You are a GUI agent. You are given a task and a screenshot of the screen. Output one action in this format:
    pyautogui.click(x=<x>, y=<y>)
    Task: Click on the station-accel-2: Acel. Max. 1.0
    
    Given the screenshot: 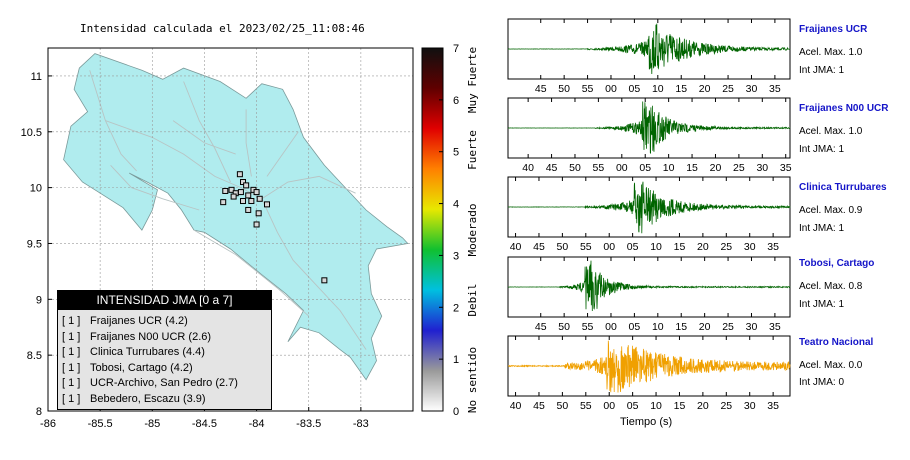 What is the action you would take?
    pyautogui.click(x=831, y=131)
    